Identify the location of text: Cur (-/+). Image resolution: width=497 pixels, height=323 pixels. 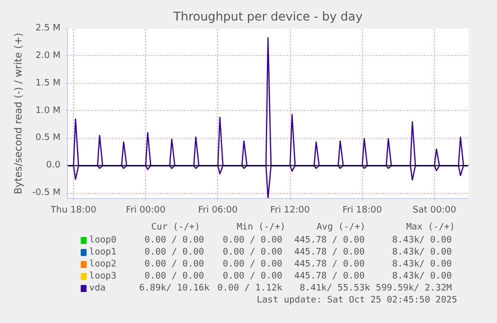
(175, 227).